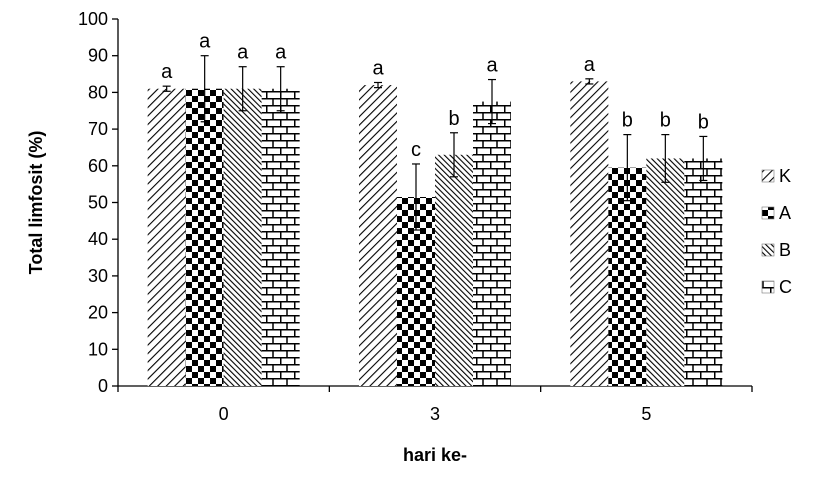 Image resolution: width=830 pixels, height=479 pixels. Describe the element at coordinates (785, 250) in the screenshot. I see `legend-label-b: B` at that location.